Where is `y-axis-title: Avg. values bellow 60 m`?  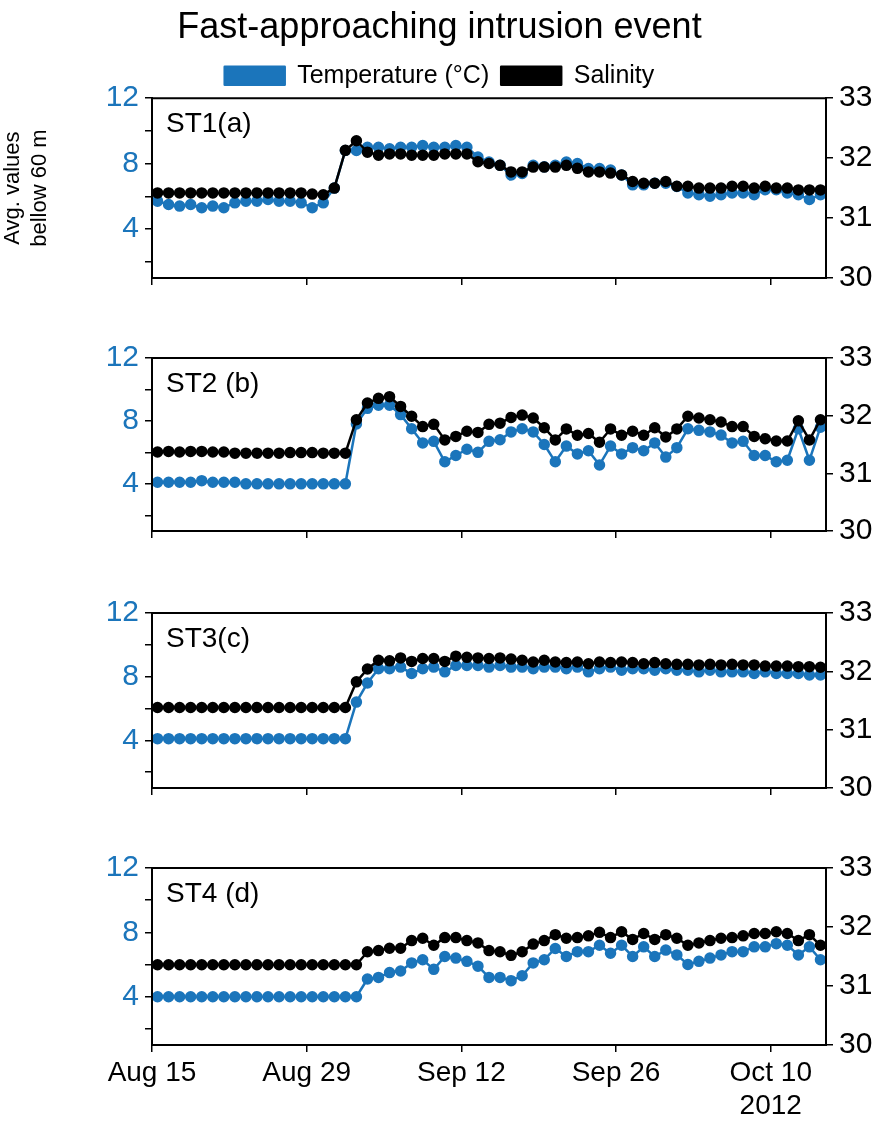
y-axis-title: Avg. values bellow 60 m is located at coordinates (25, 188).